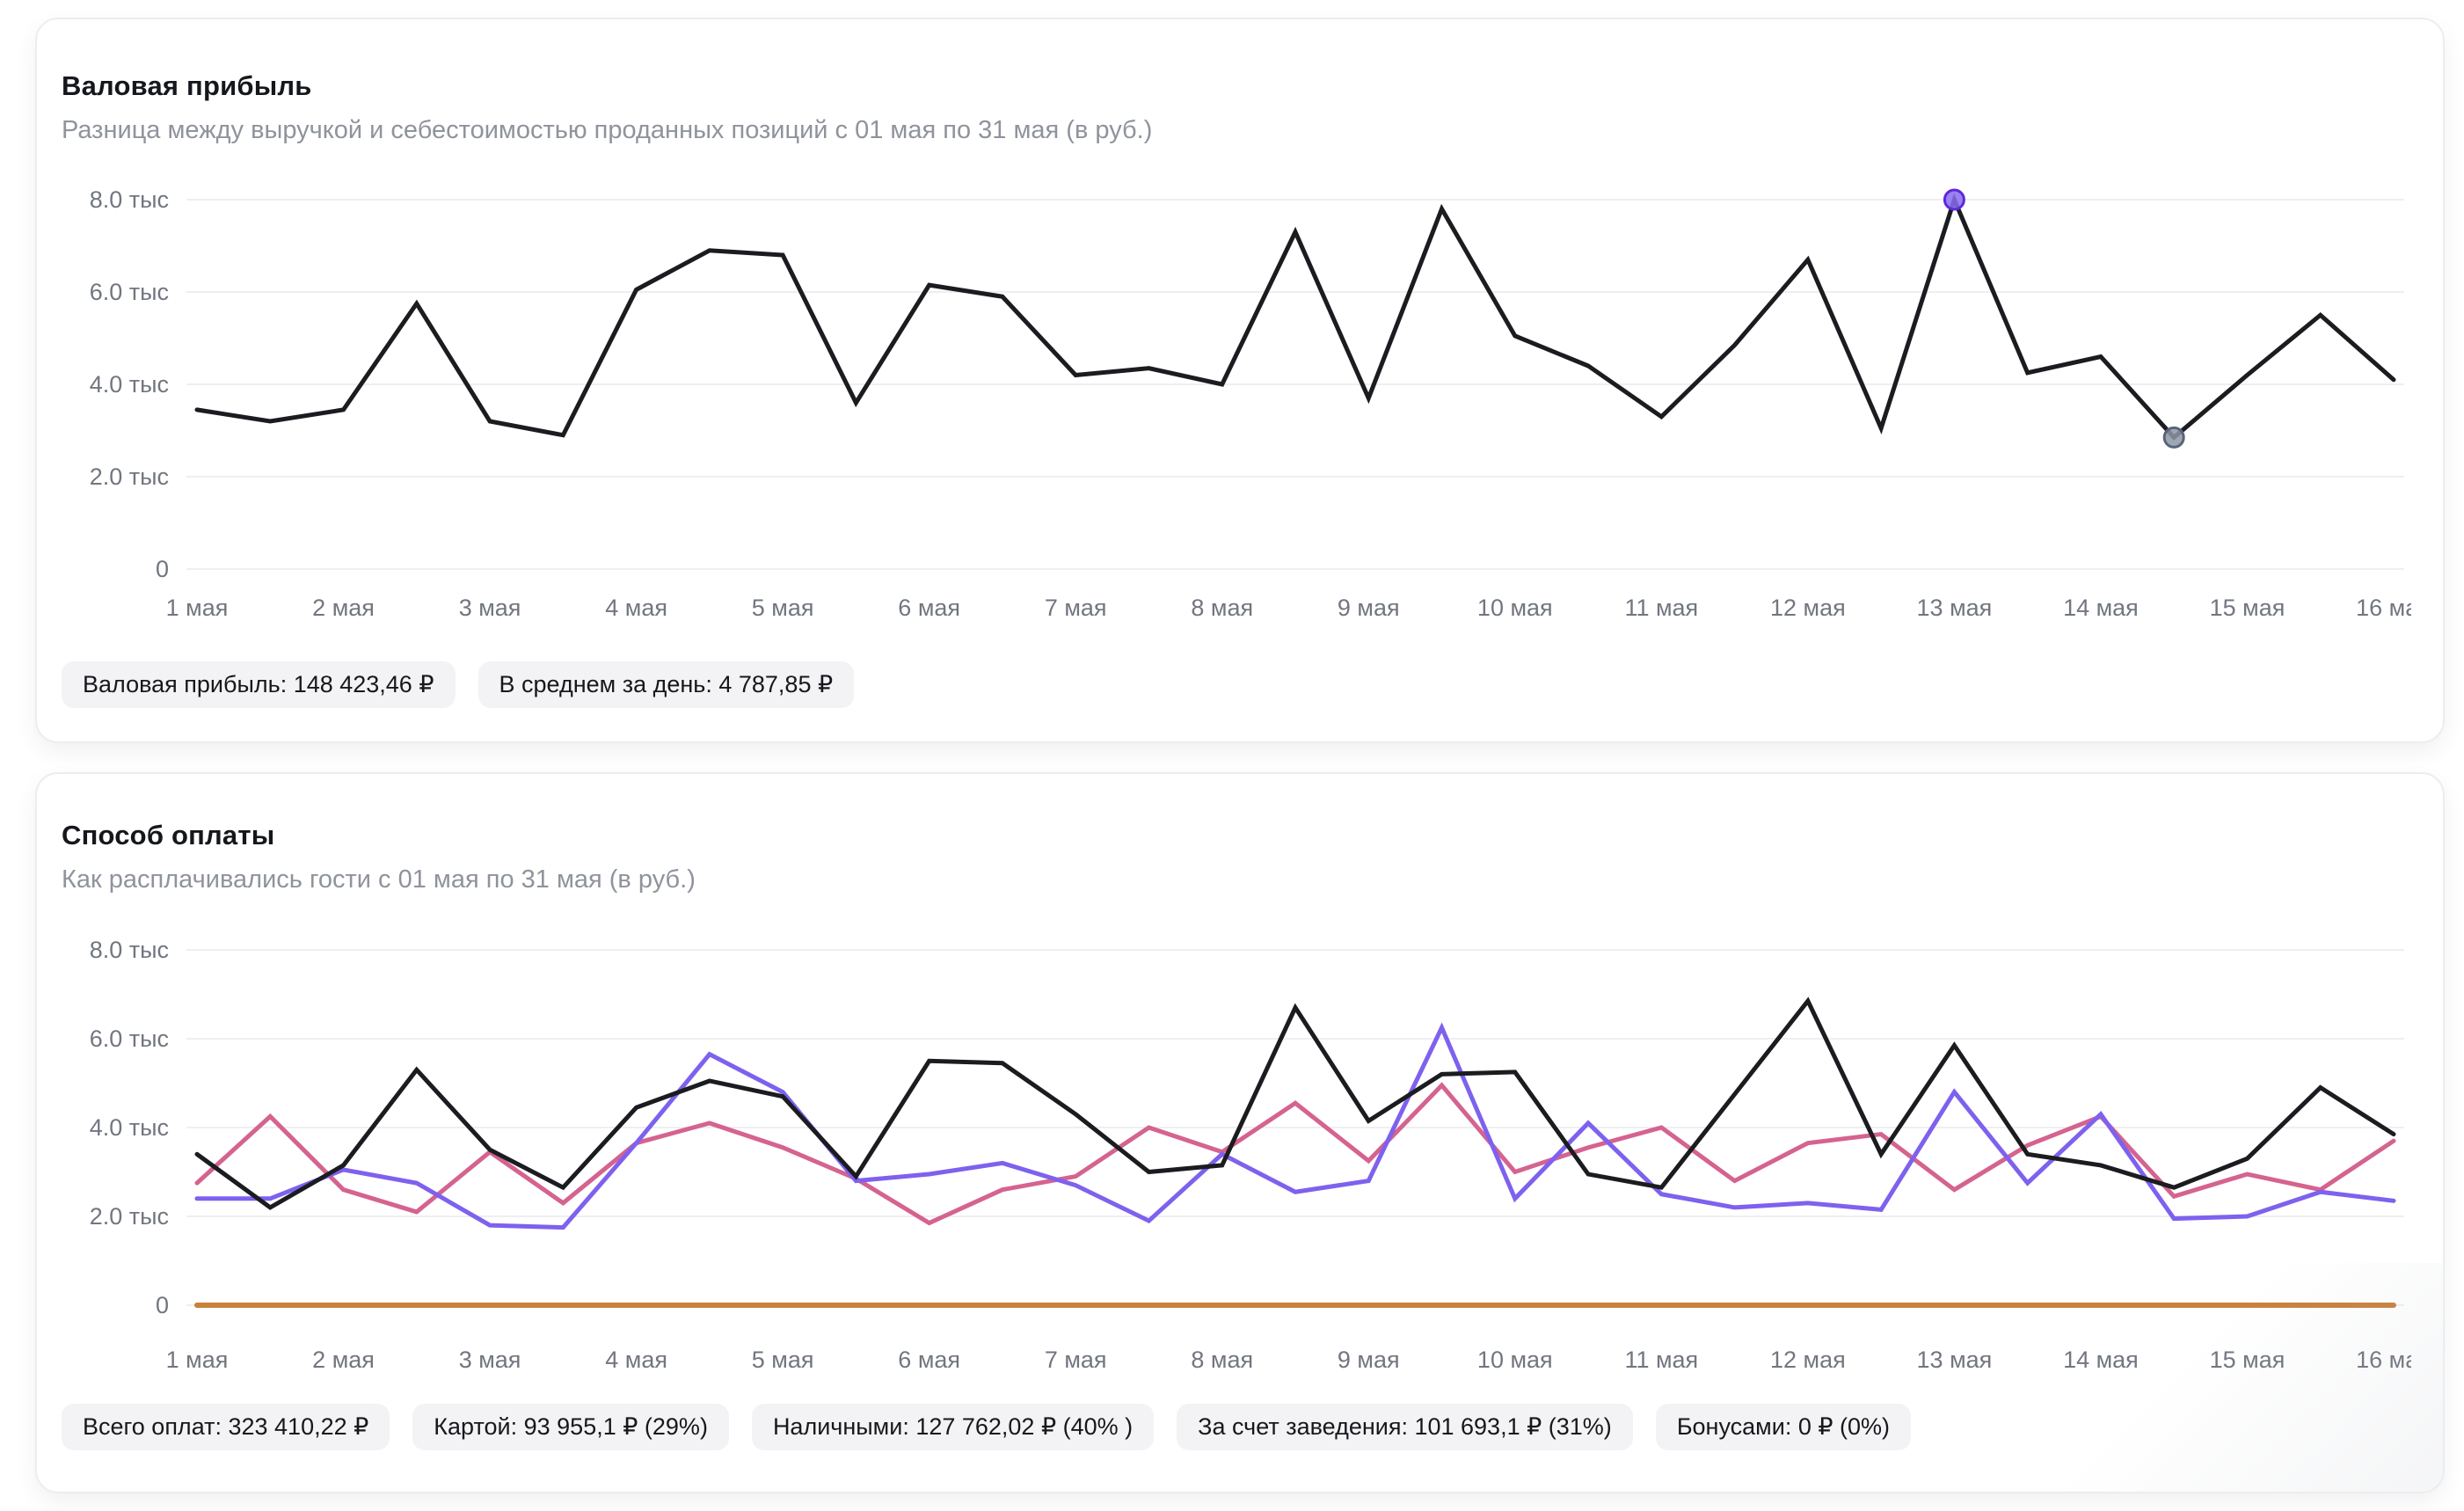  Describe the element at coordinates (666, 684) in the screenshot. I see `stat-badge: В среднем за день: 4 787,85 ₽` at that location.